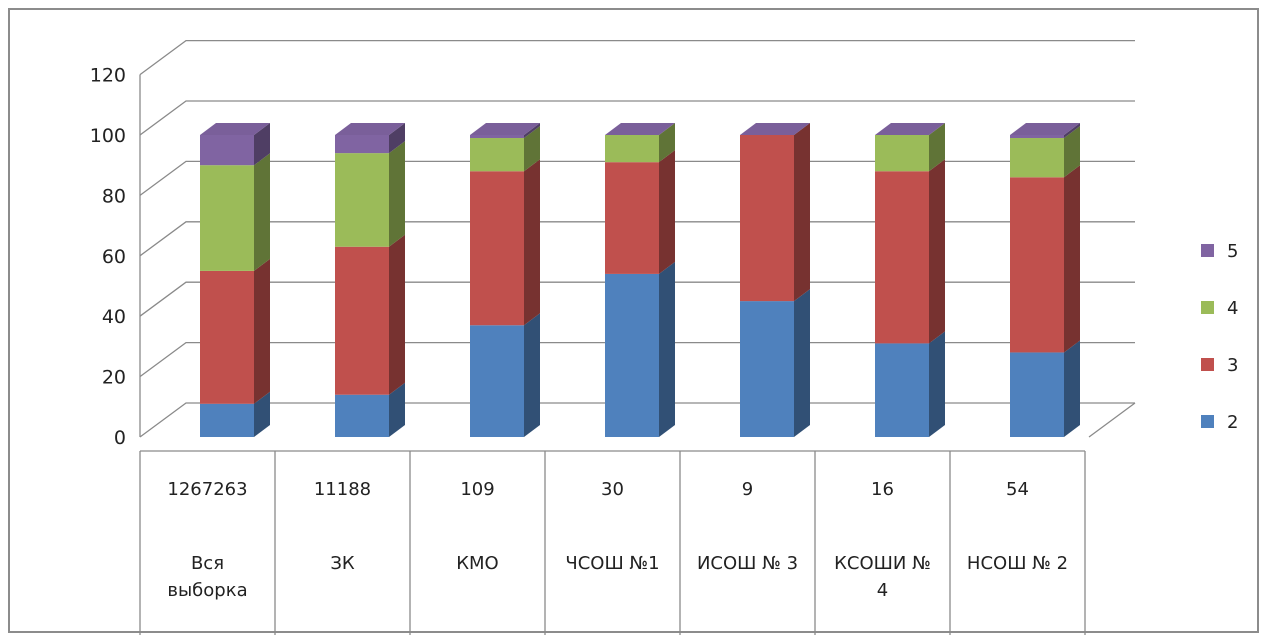 The height and width of the screenshot is (641, 1271). What do you see at coordinates (882, 489) in the screenshot?
I see `table-value-label: 16` at bounding box center [882, 489].